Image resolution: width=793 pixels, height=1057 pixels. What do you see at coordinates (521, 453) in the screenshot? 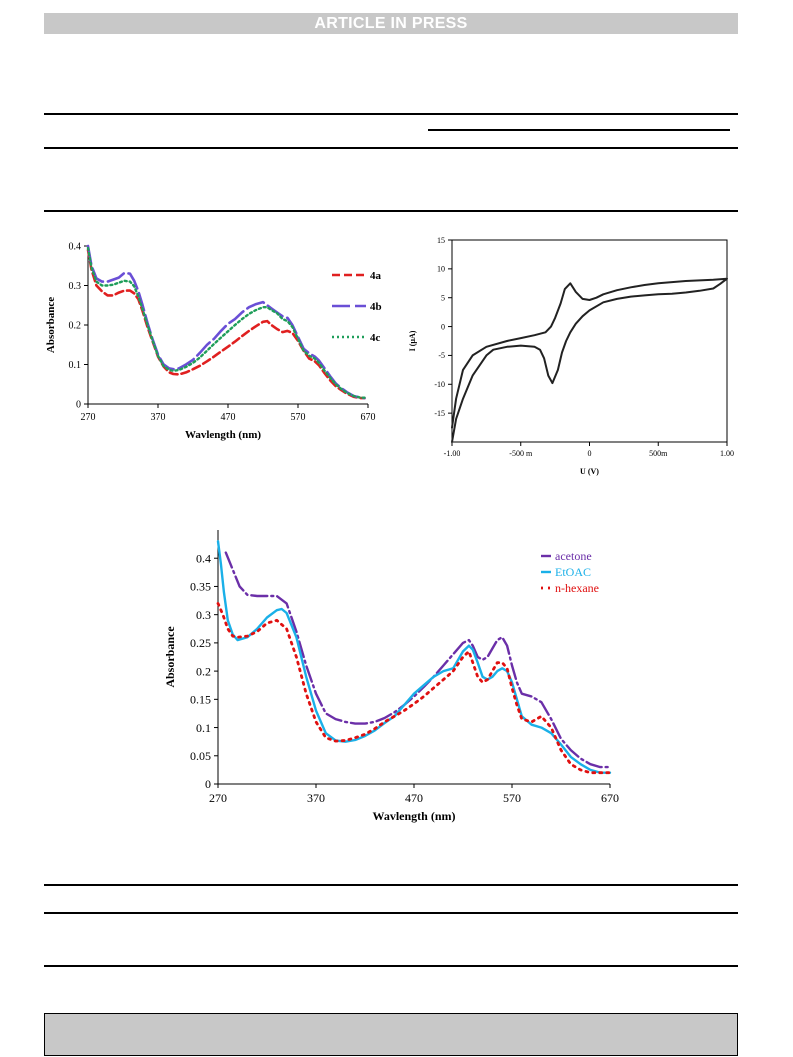
I see `x-tick-label: -500 m` at bounding box center [521, 453].